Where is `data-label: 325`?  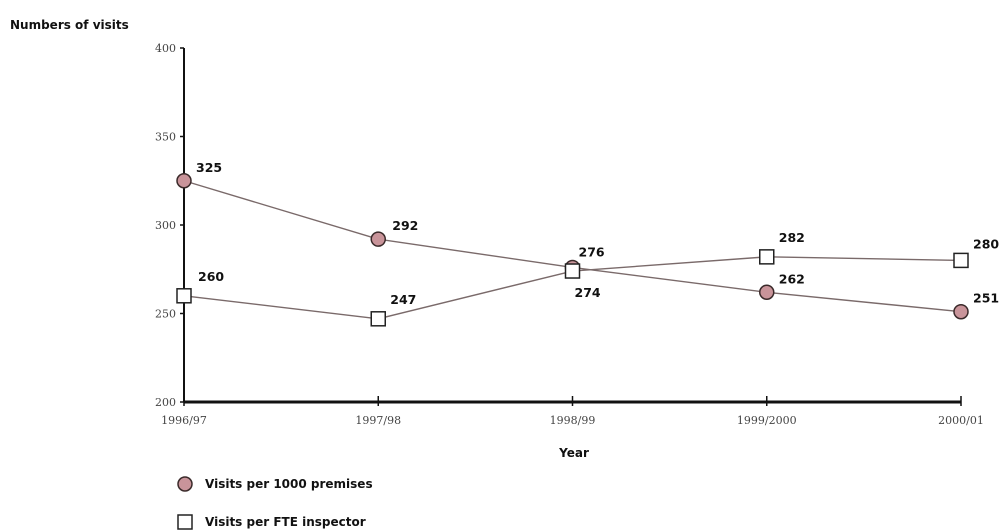
data-label: 325 is located at coordinates (209, 167).